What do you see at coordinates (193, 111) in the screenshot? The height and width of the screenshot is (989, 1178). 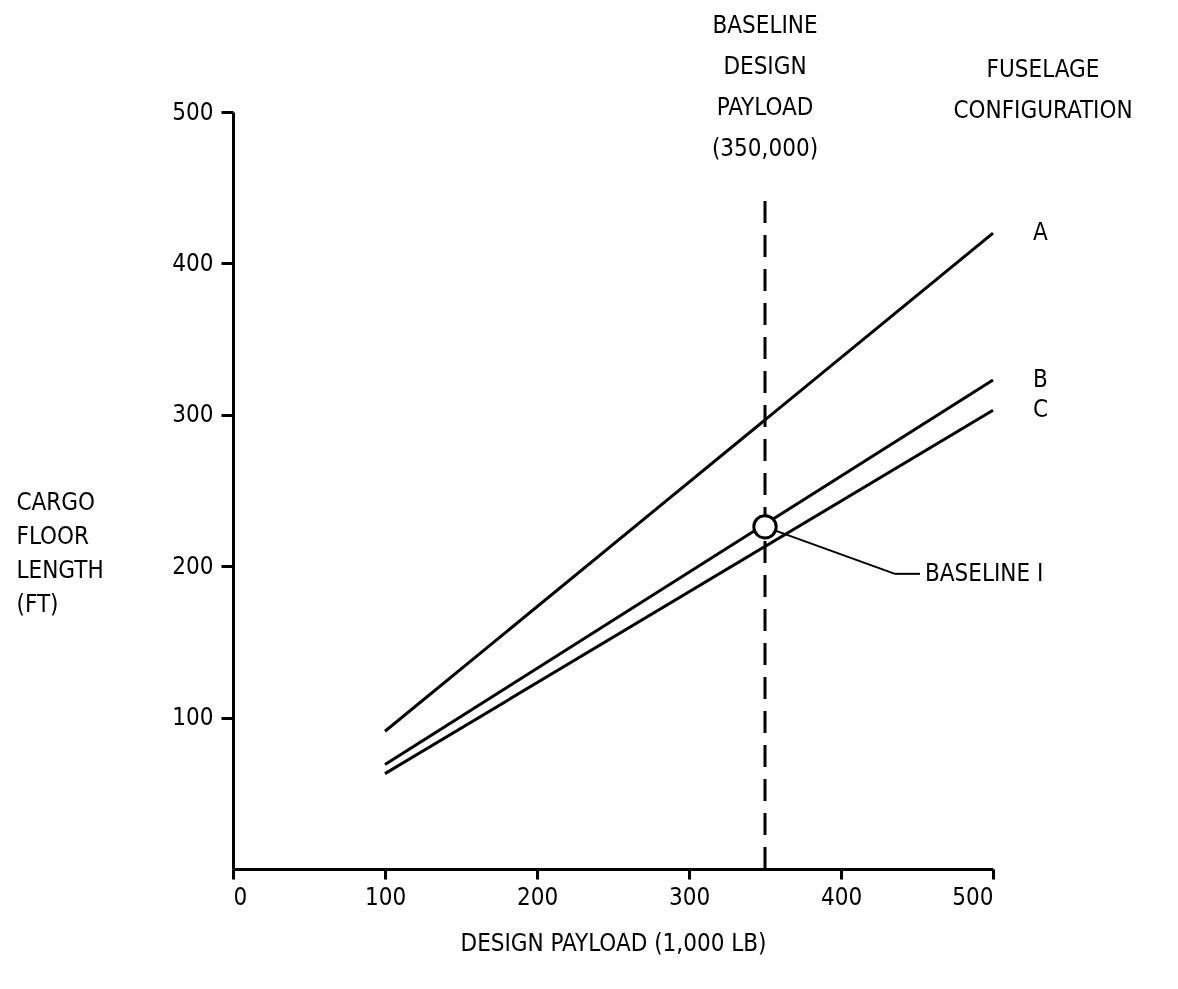 I see `y-tick-label: 500` at bounding box center [193, 111].